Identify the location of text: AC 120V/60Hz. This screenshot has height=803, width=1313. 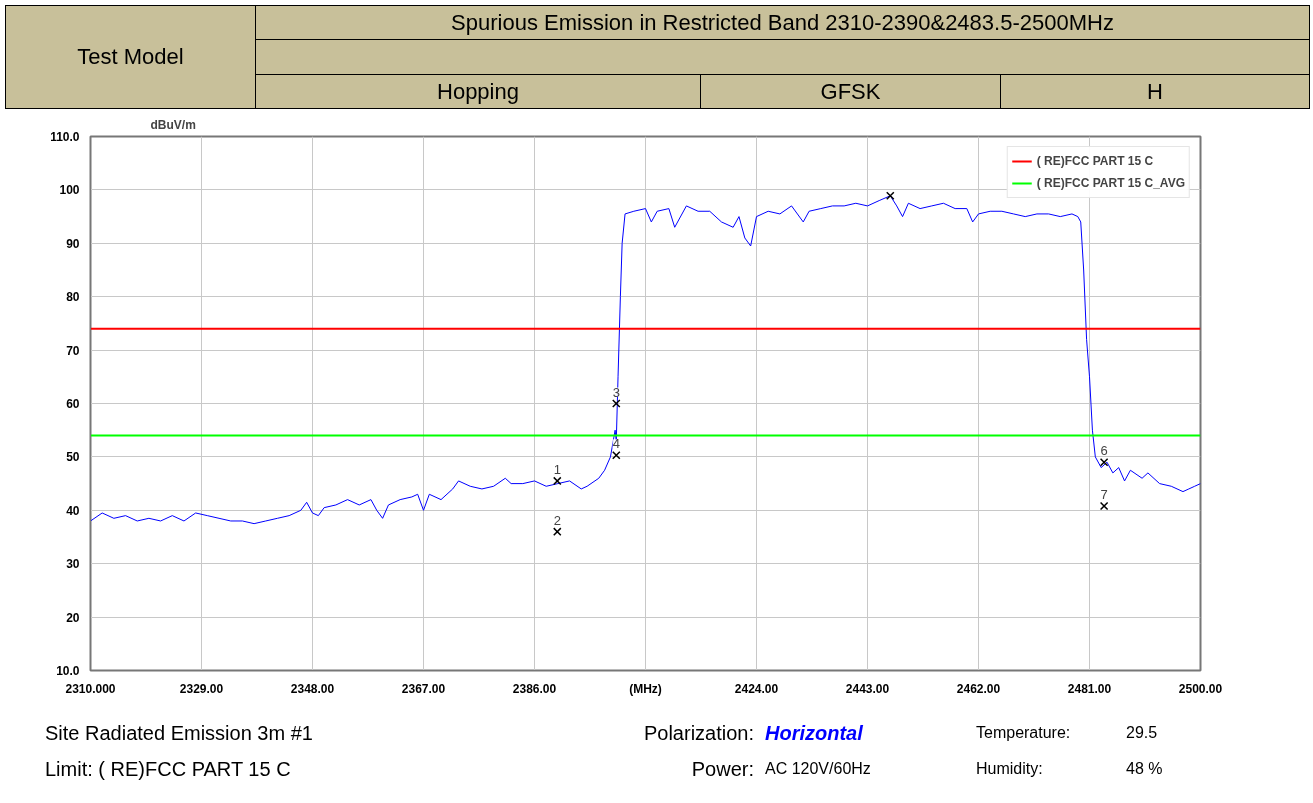
(818, 768).